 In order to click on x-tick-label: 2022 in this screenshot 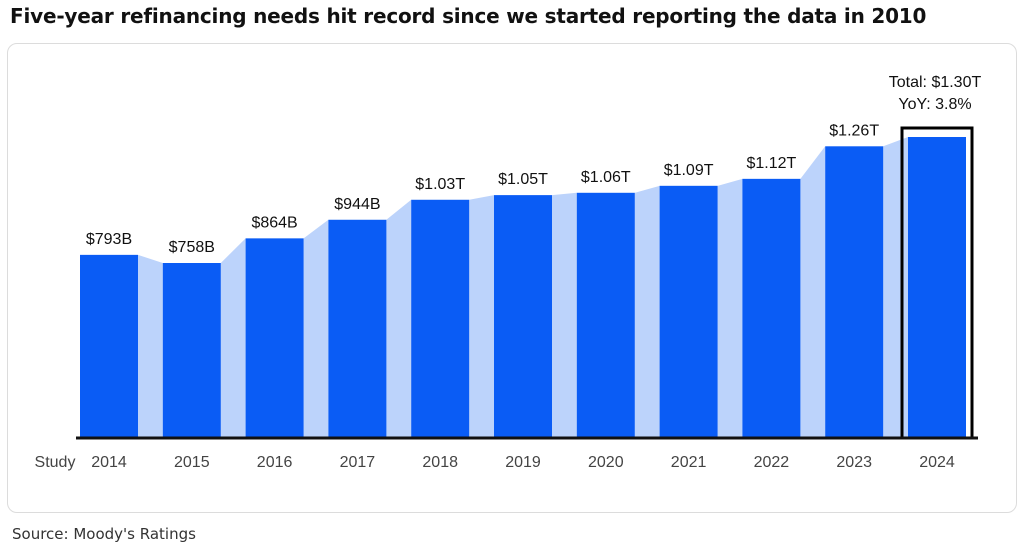, I will do `click(772, 462)`.